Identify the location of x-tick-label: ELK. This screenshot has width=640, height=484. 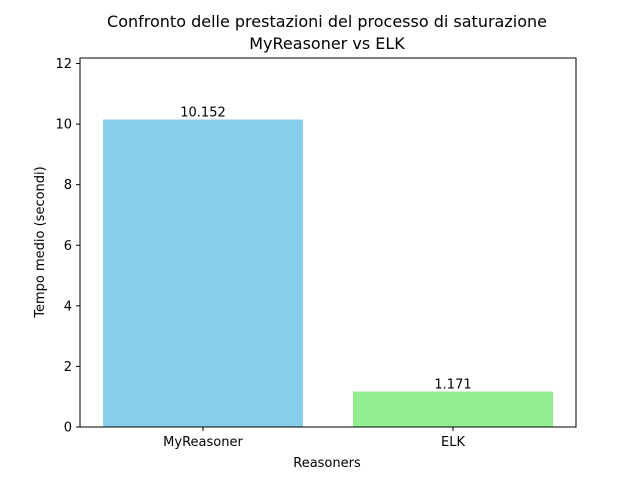
(453, 442).